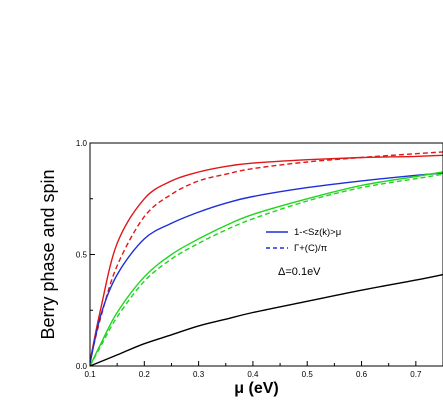  What do you see at coordinates (48, 254) in the screenshot?
I see `y-axis-title: Berry phase and spin` at bounding box center [48, 254].